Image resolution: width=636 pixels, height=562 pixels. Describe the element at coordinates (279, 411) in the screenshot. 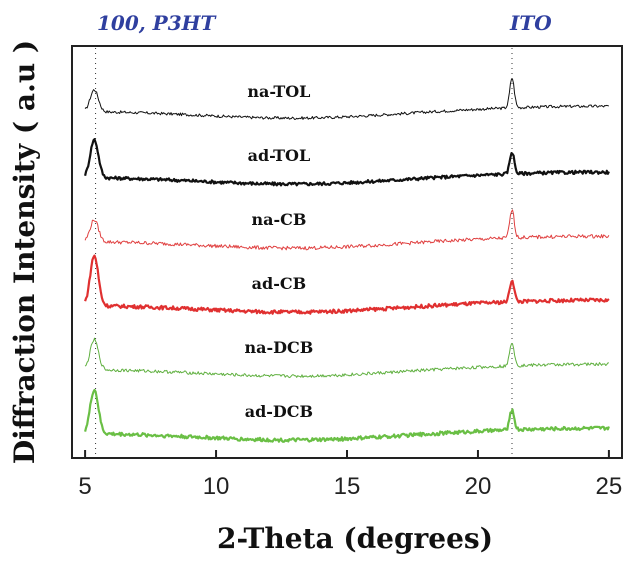

I see `series-label-ad-dcb: ad-DCB` at that location.